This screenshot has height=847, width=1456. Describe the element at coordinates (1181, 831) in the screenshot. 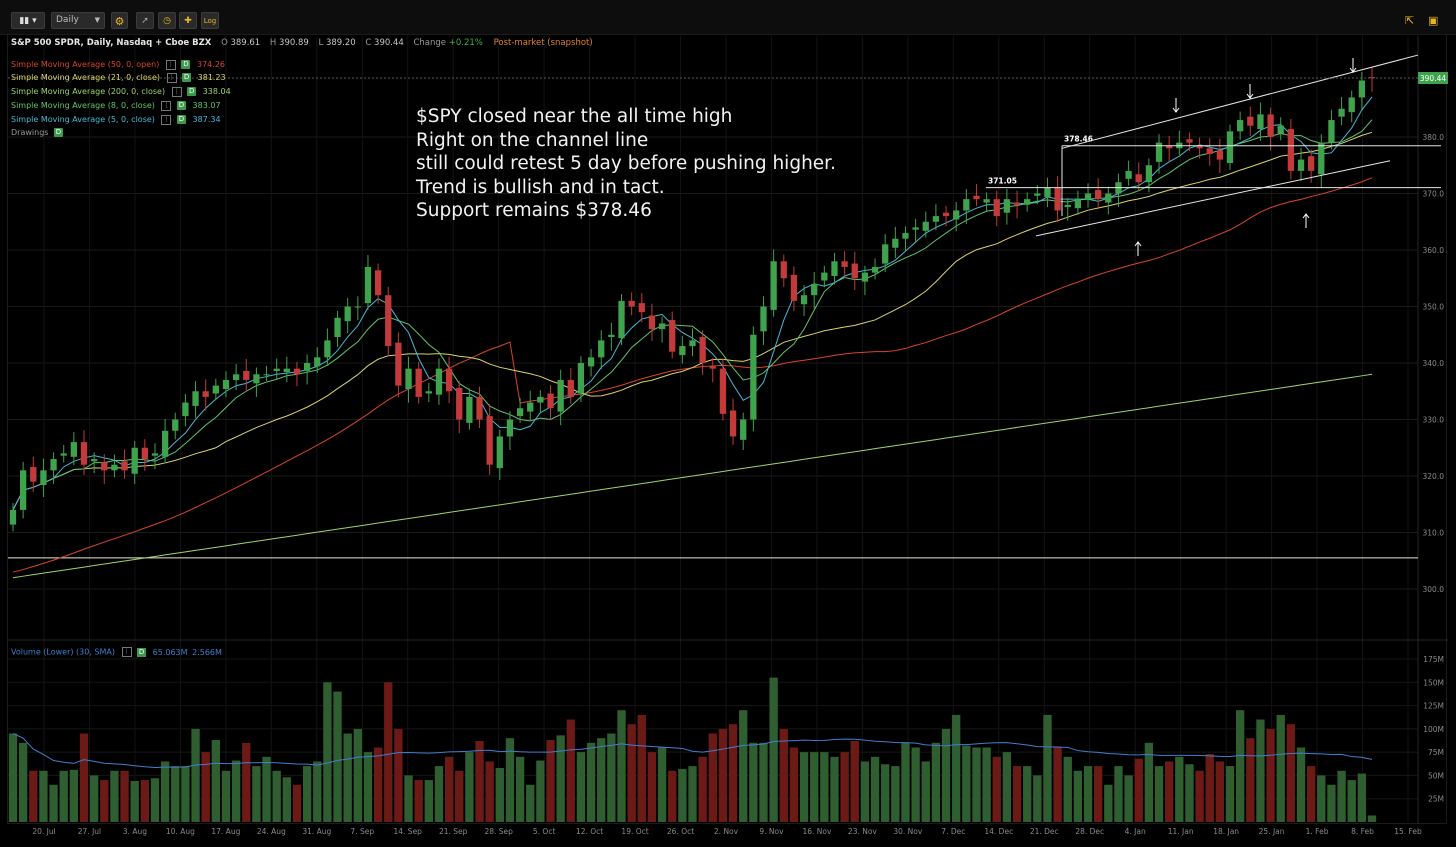

I see `time-tick-label: 11. Jan` at that location.